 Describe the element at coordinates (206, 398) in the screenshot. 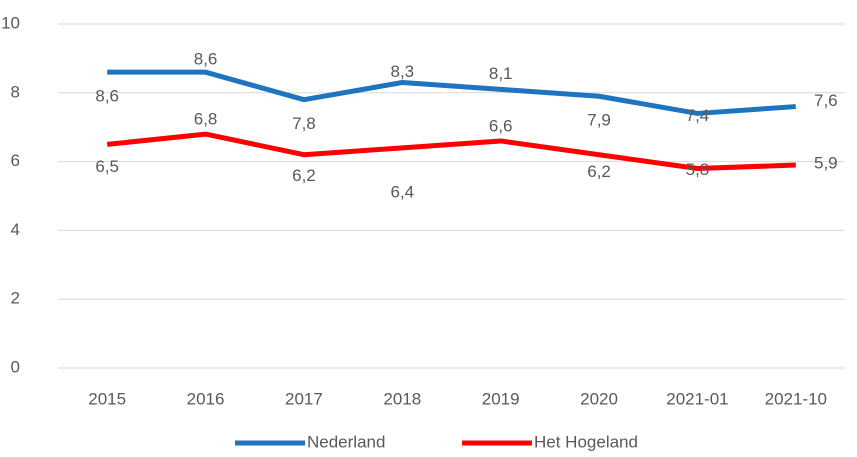

I see `x-tick-label: 2016` at that location.